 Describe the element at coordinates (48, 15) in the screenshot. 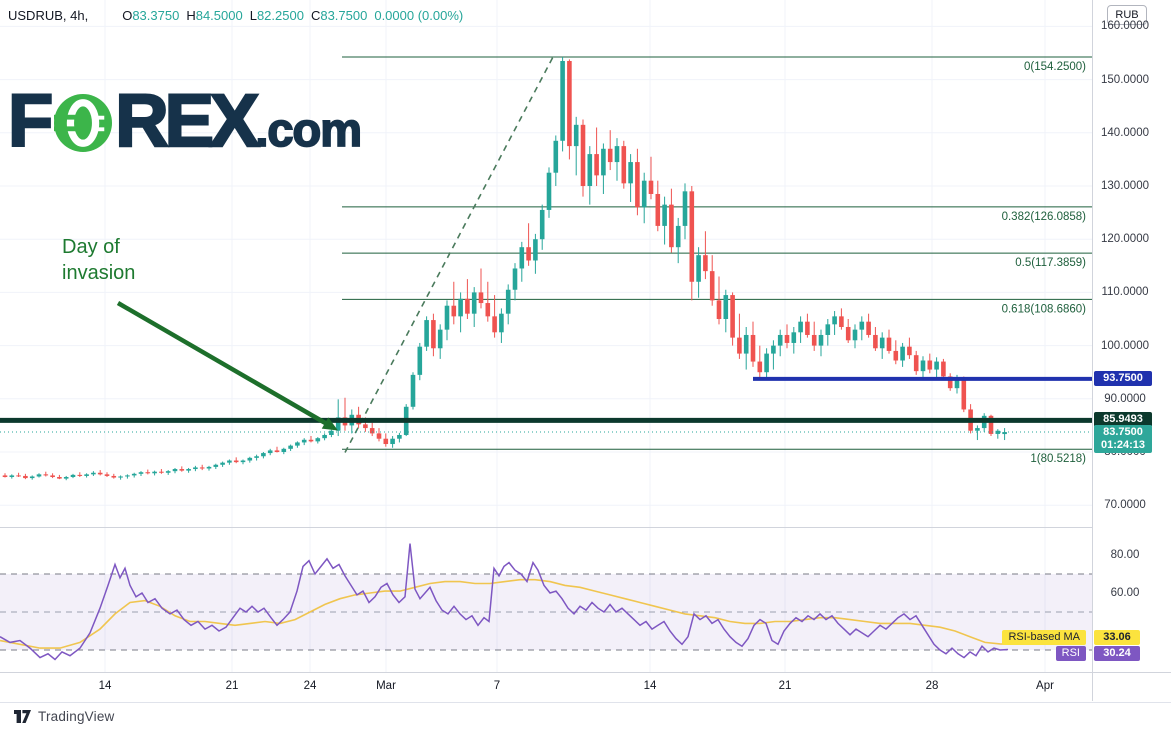

I see `symbol-title: USDRUB, 4h,` at that location.